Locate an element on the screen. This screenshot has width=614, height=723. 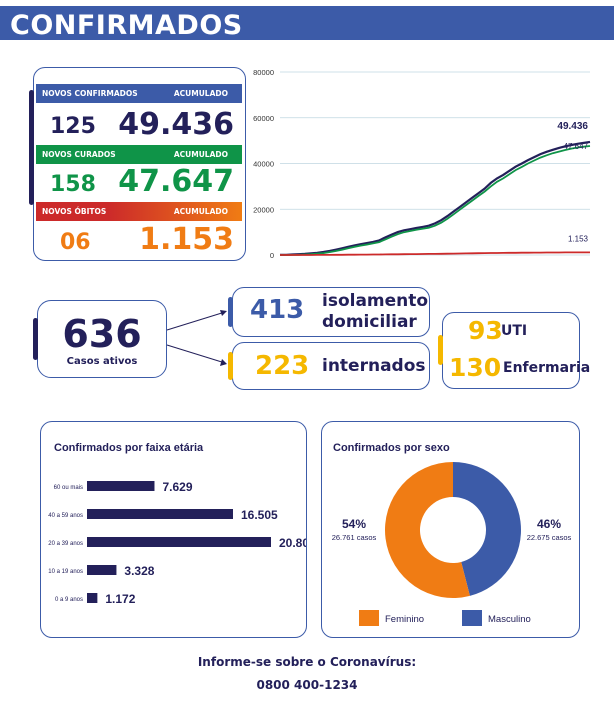
novos-obitos-band: NOVOS ÓBITOS ACUMULADO is located at coordinates (139, 211).